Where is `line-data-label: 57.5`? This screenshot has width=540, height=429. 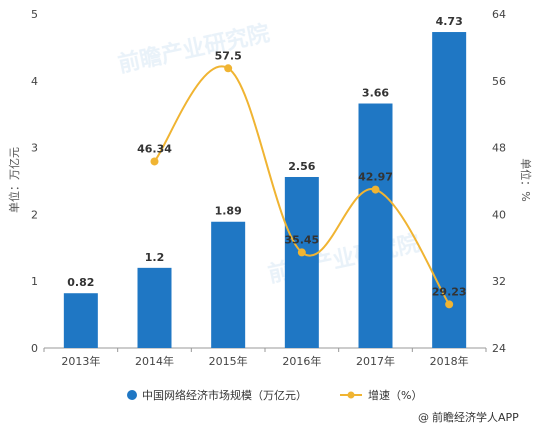
line-data-label: 57.5 is located at coordinates (228, 55).